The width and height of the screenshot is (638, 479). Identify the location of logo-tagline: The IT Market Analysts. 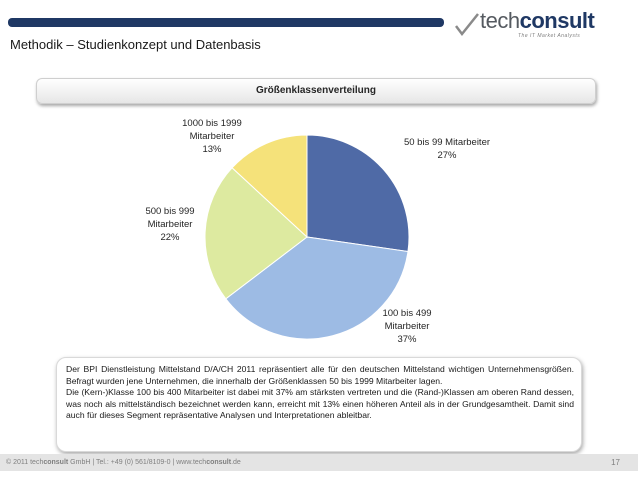
(549, 36).